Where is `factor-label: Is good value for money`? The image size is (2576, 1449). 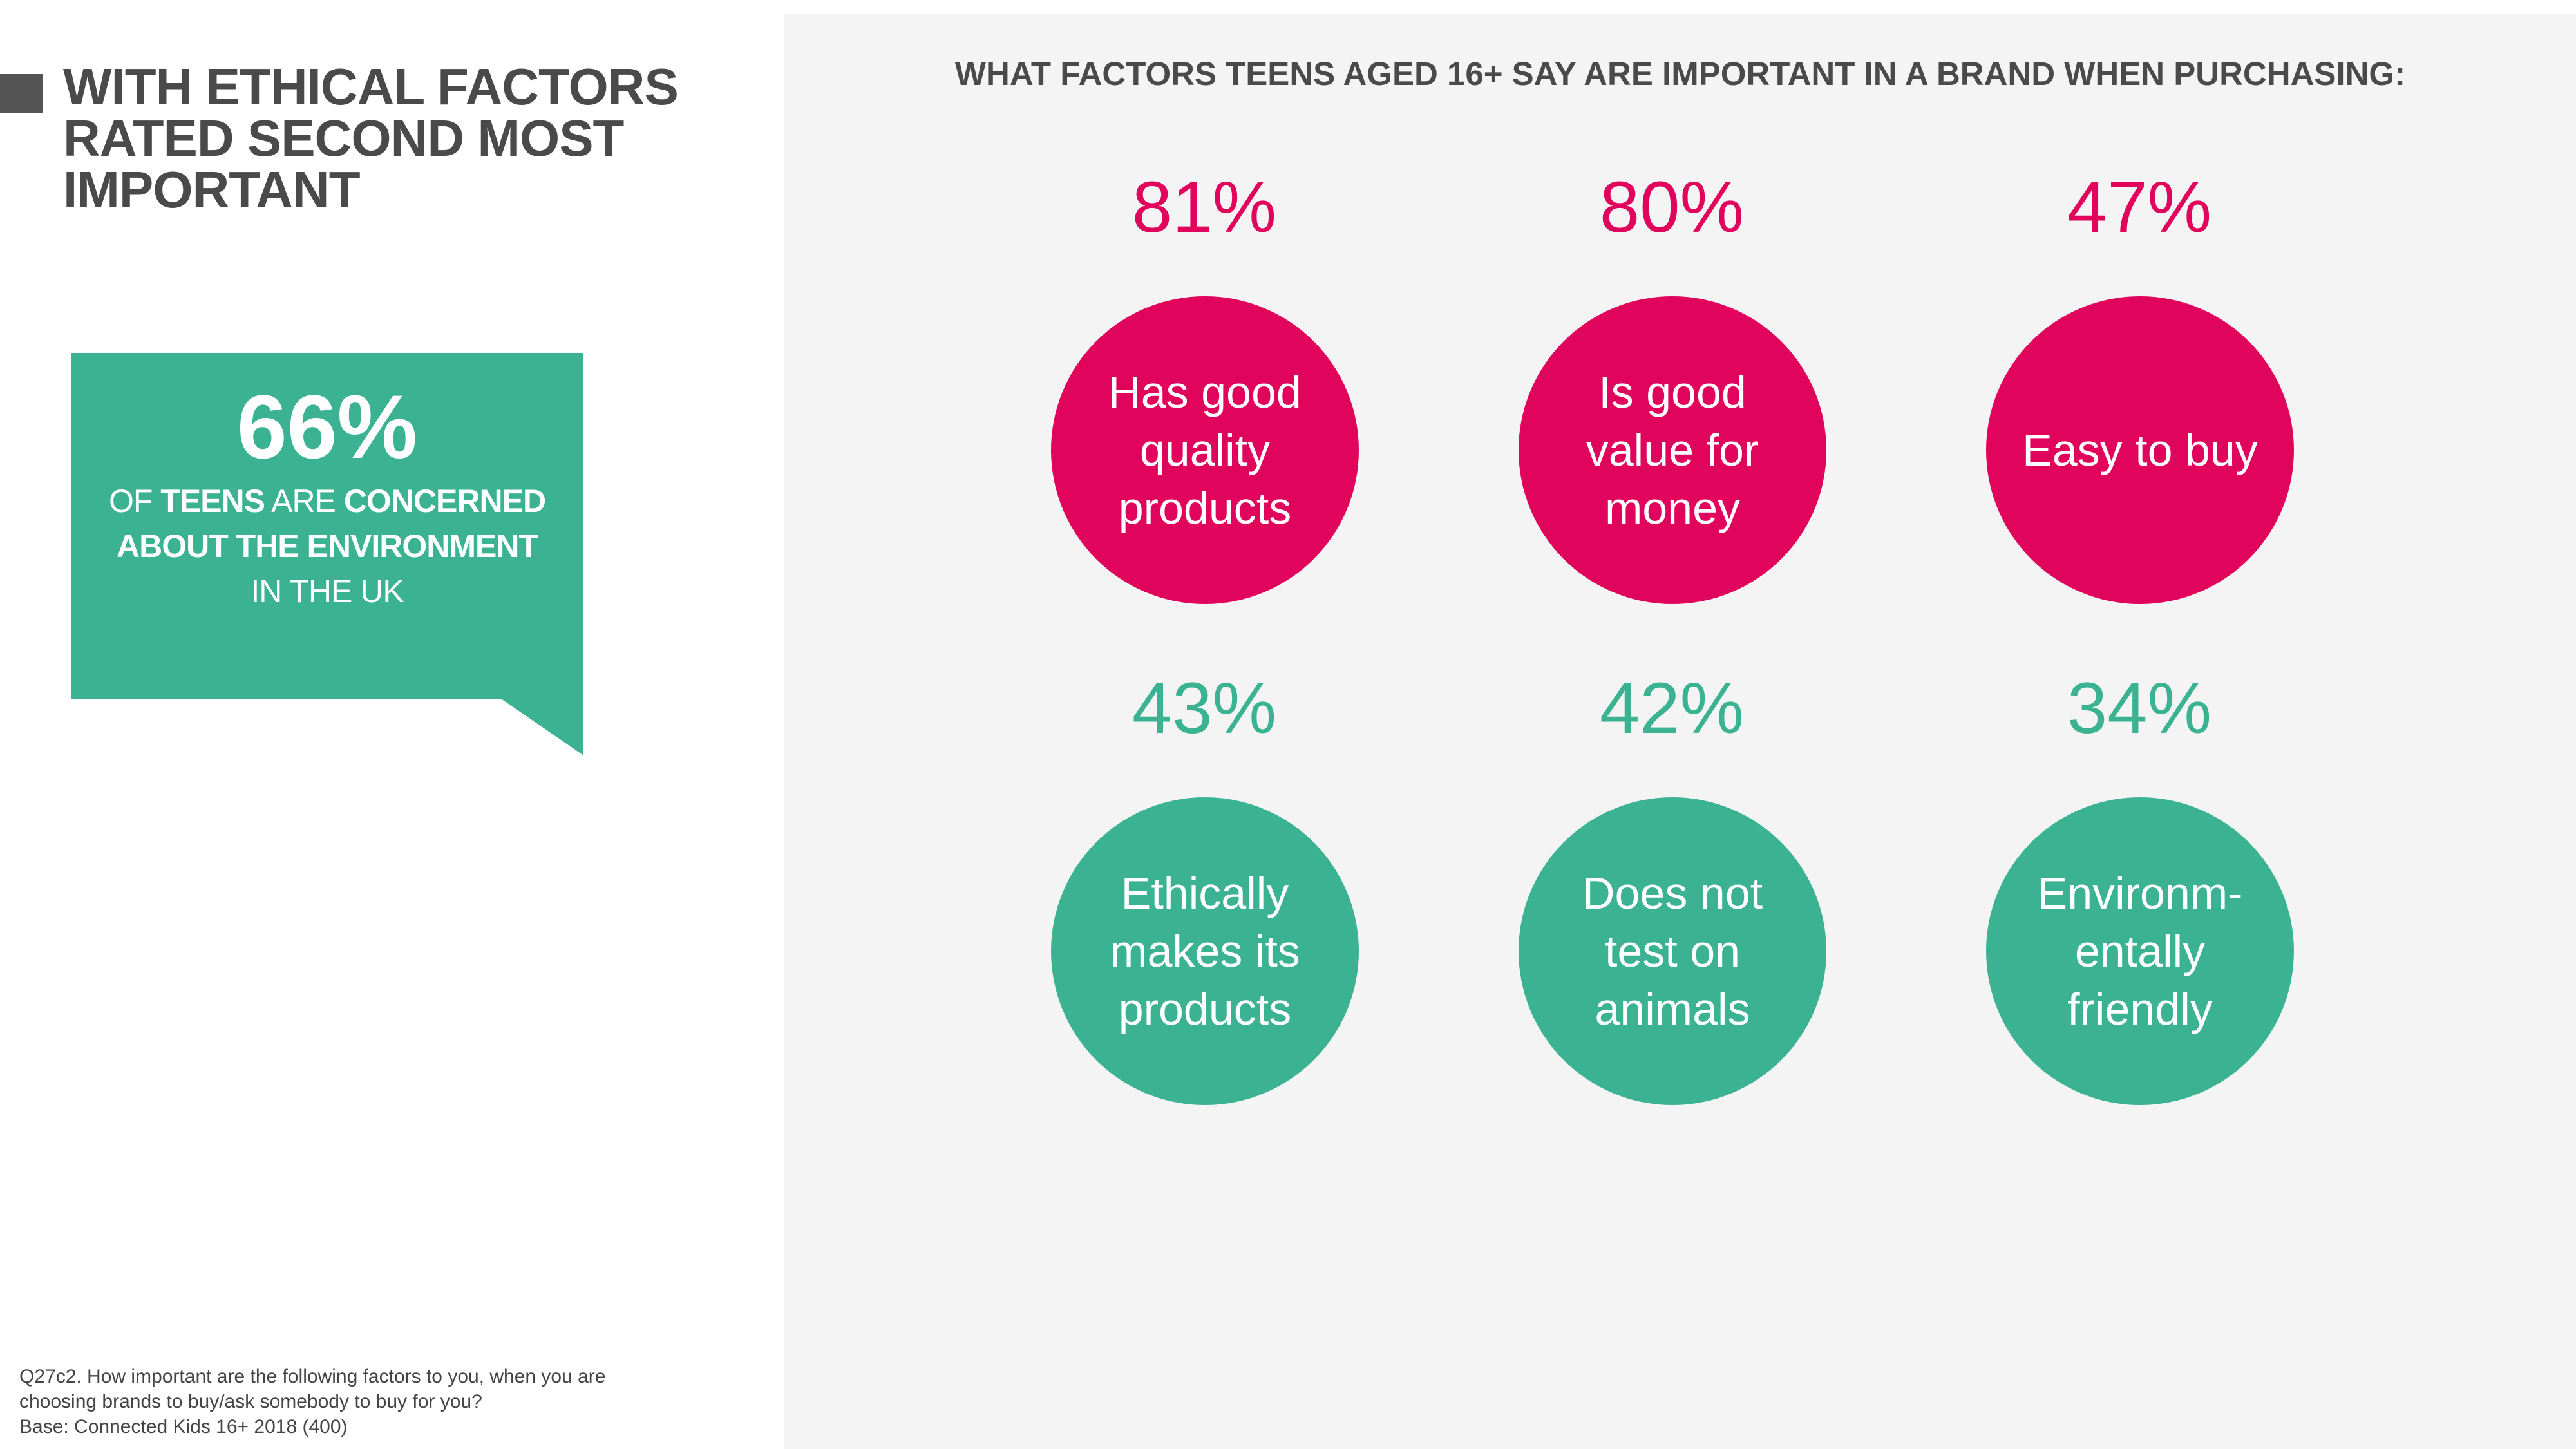
factor-label: Is good value for money is located at coordinates (1673, 450).